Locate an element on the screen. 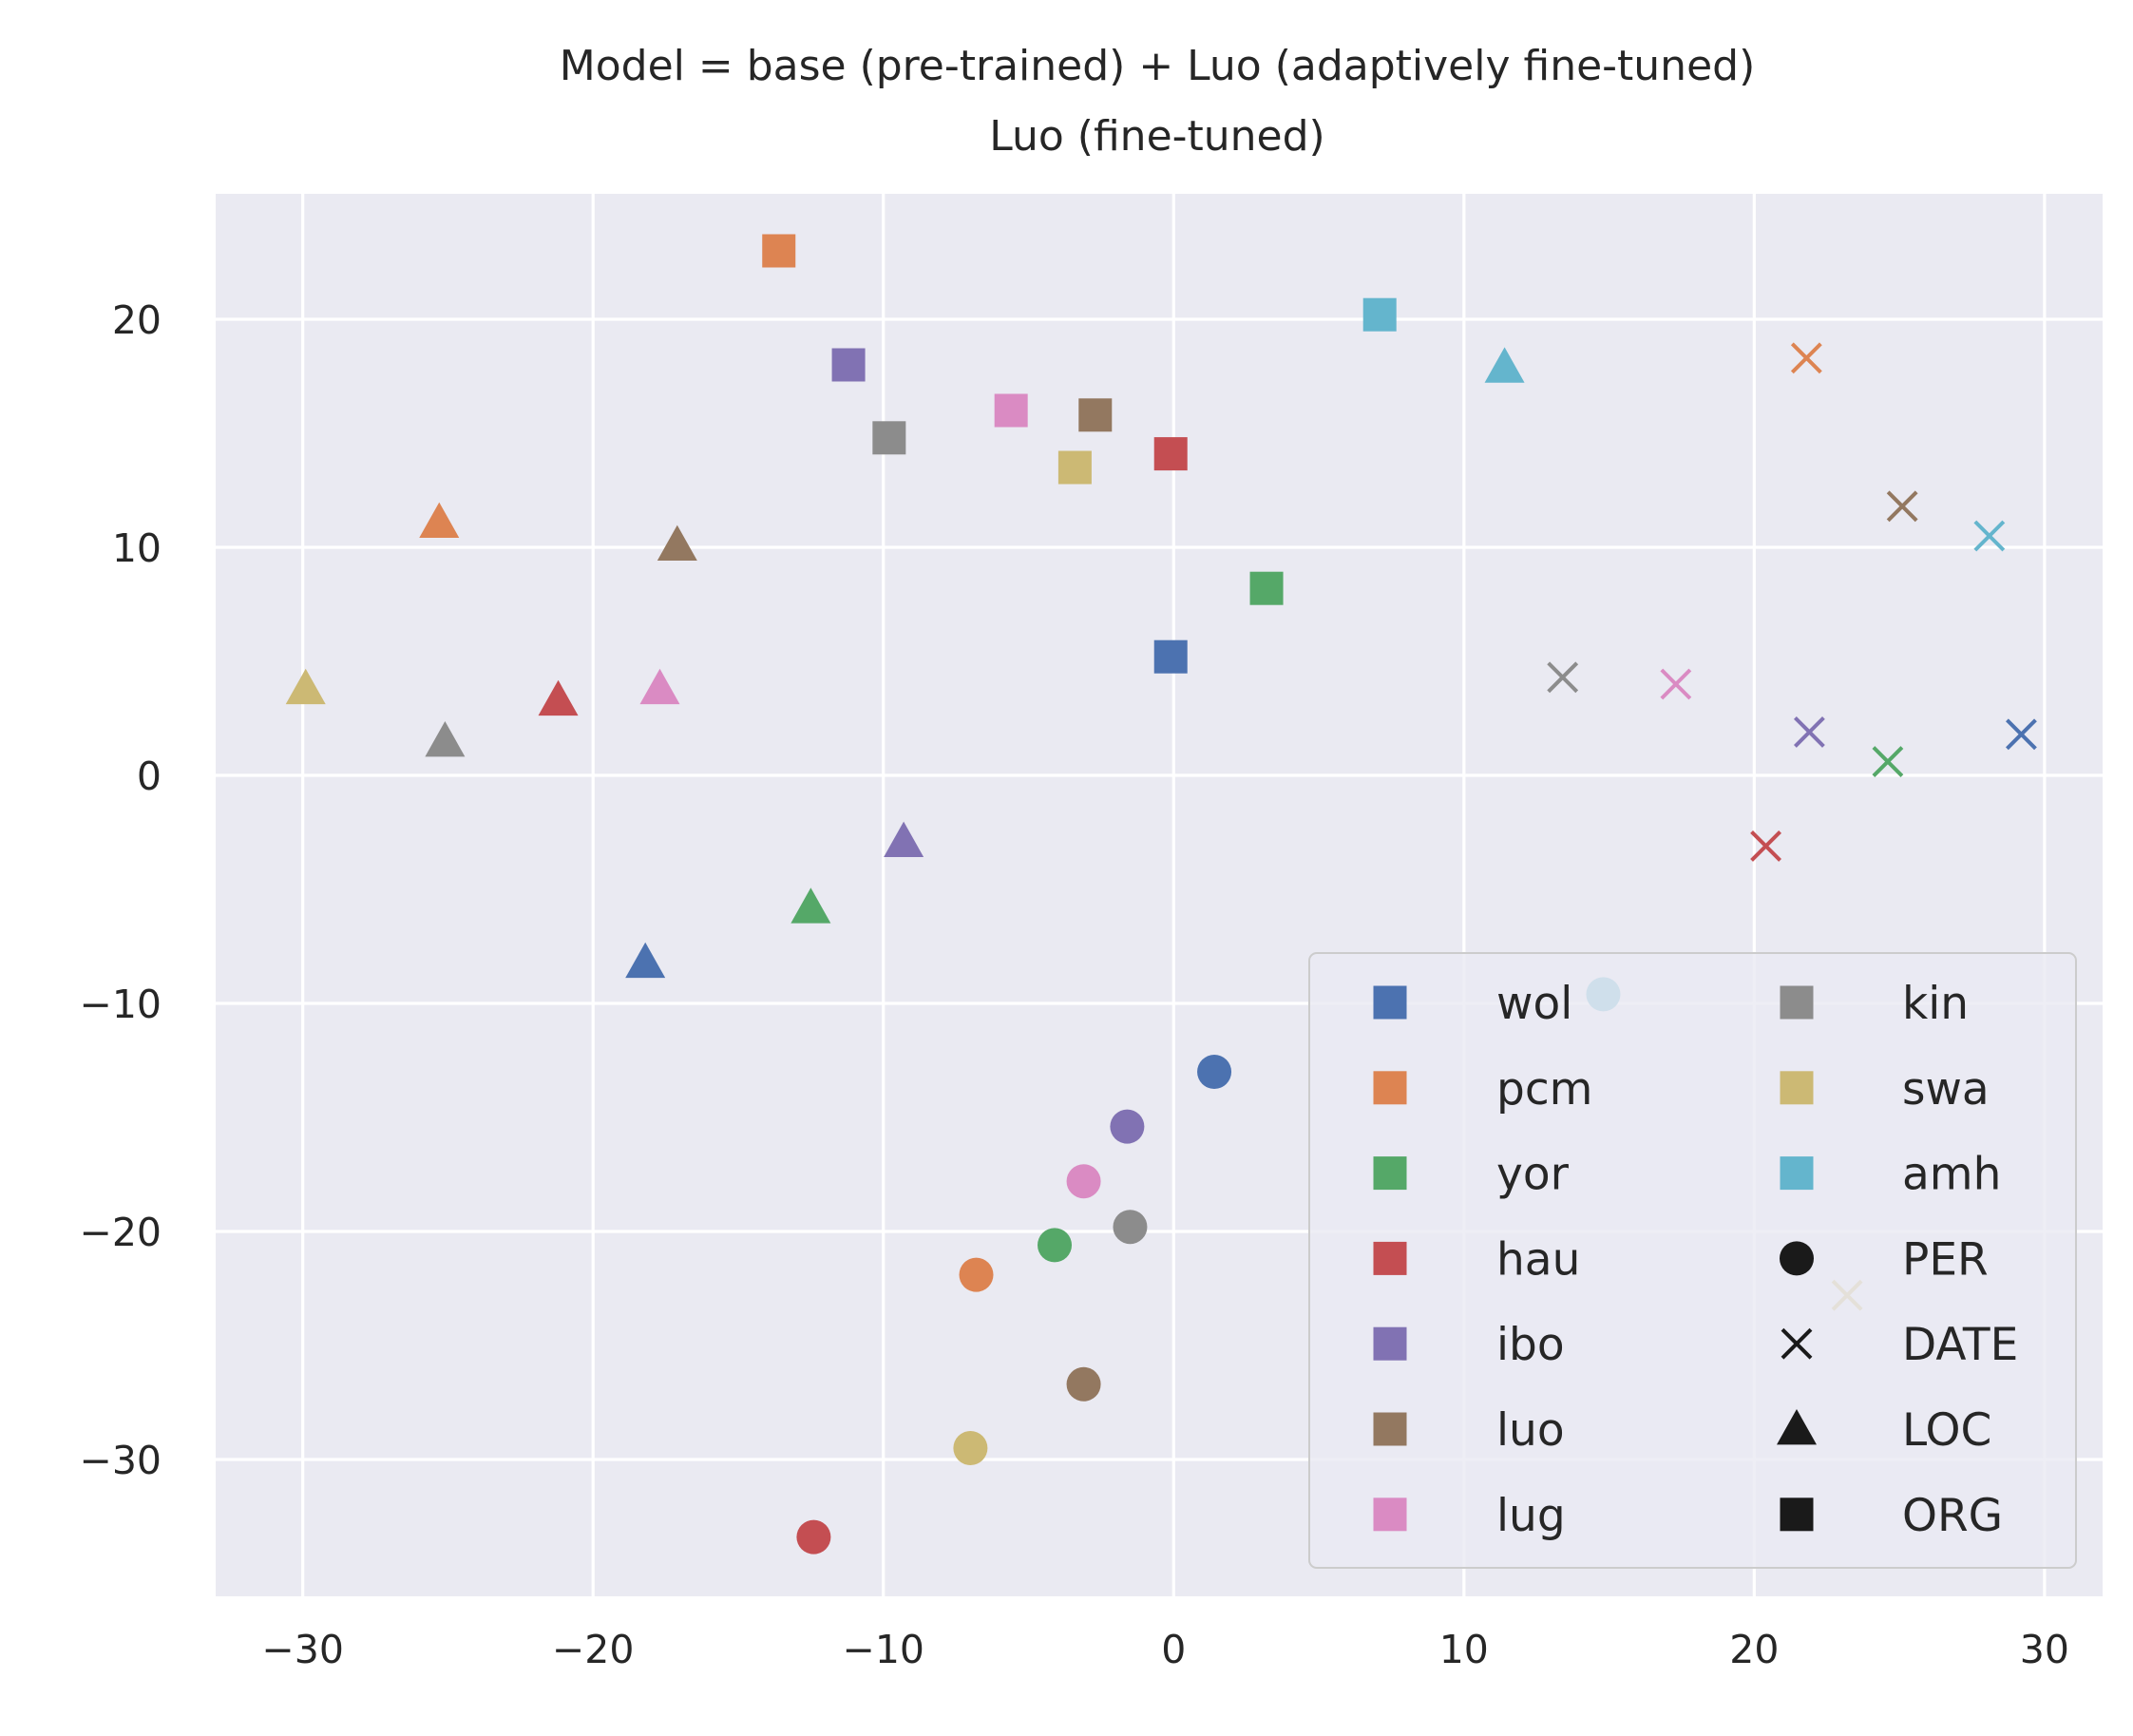 The width and height of the screenshot is (2133, 1736). point-kin-loc is located at coordinates (445, 739).